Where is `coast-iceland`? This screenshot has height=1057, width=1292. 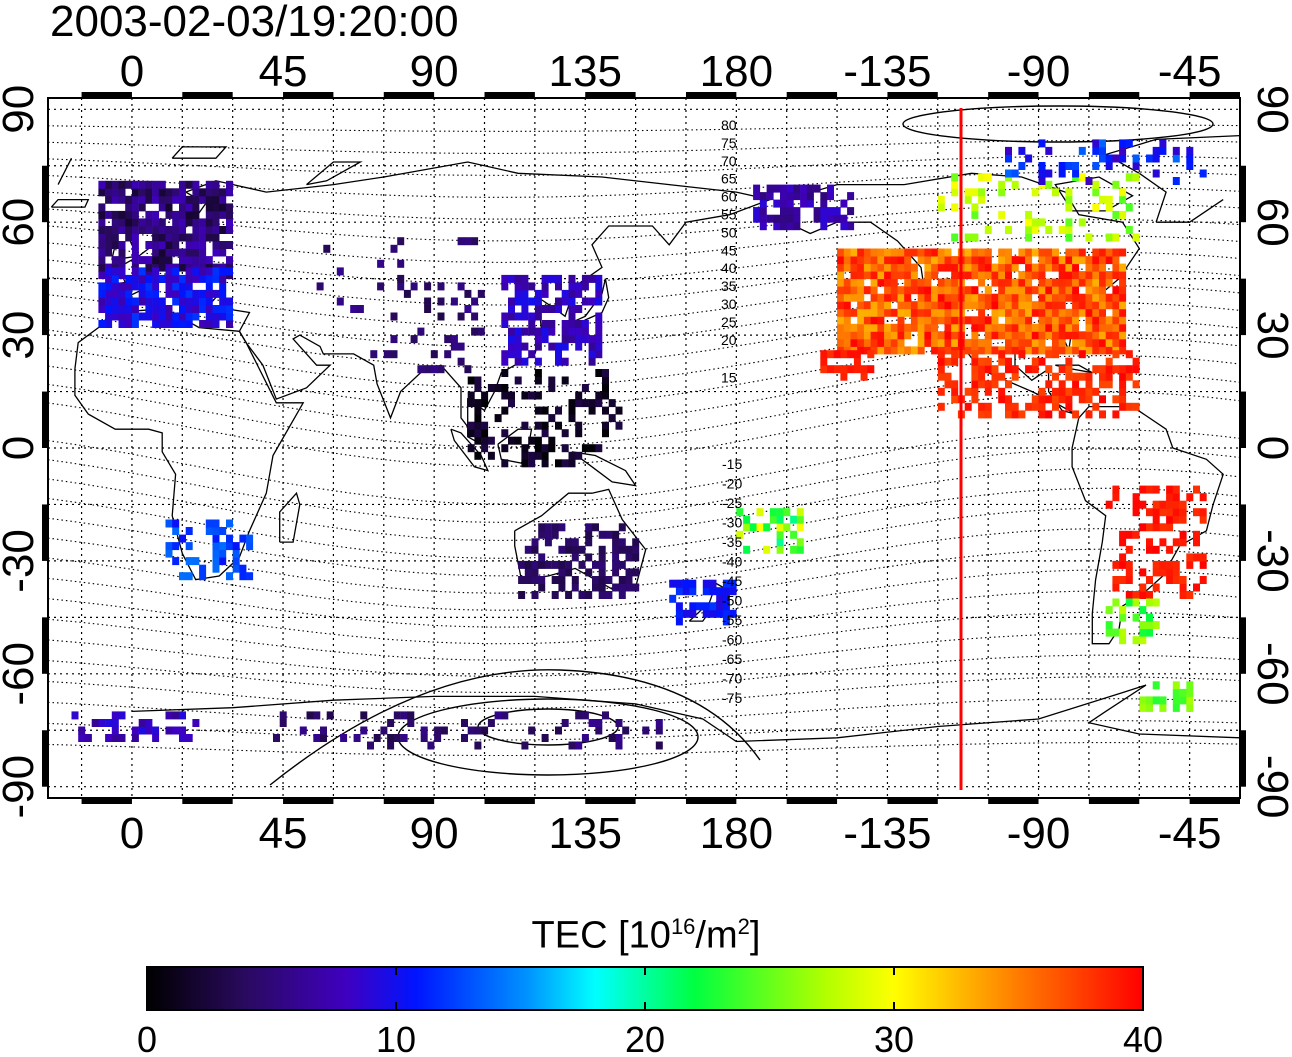
coast-iceland is located at coordinates (70, 203).